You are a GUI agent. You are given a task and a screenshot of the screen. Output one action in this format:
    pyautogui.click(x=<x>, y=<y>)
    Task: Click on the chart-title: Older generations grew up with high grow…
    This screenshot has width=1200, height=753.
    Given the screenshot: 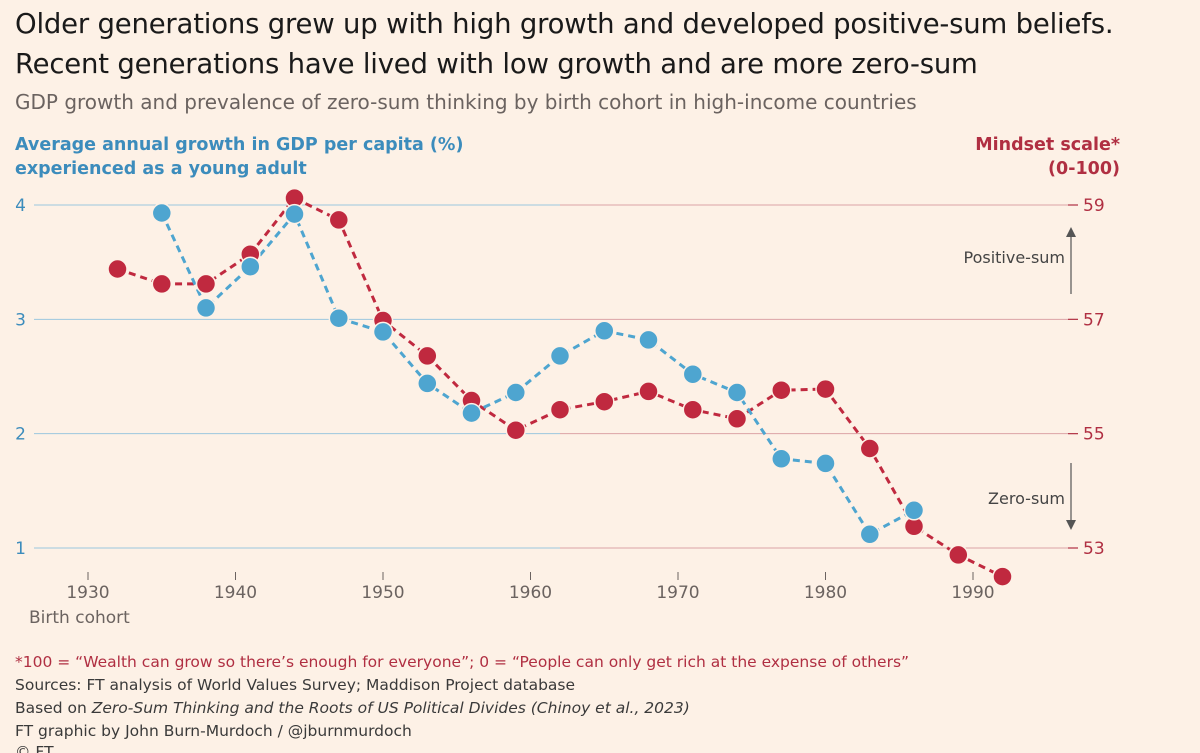 What is the action you would take?
    pyautogui.click(x=564, y=44)
    